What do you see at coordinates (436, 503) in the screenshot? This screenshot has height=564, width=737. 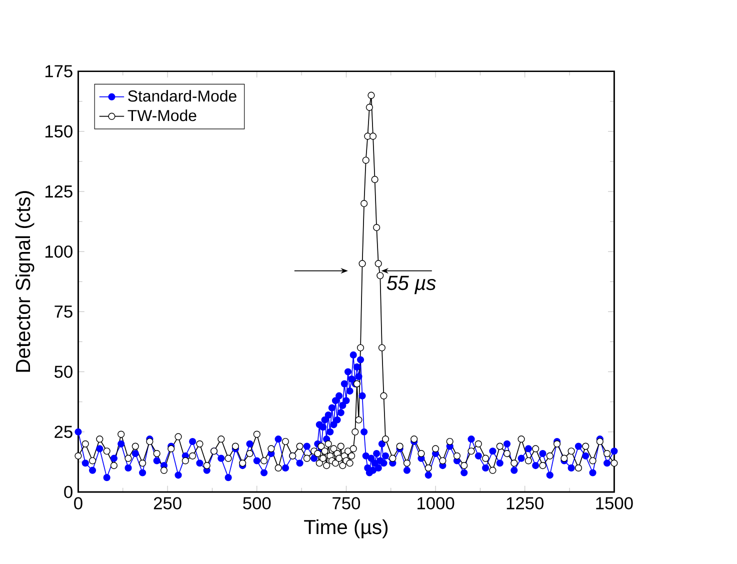 I see `x-tick-label: 1000` at bounding box center [436, 503].